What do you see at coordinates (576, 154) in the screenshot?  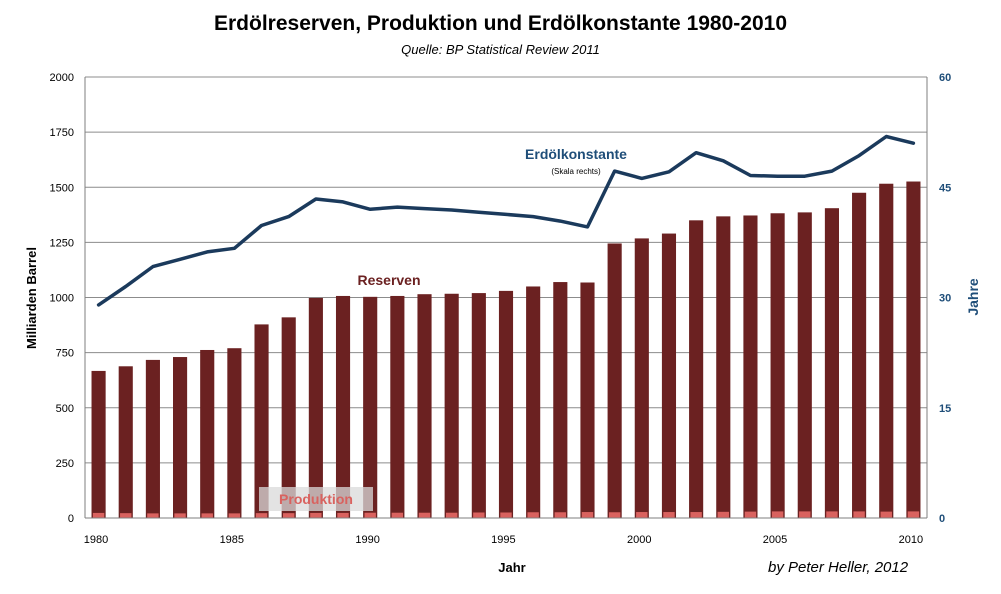 I see `erdoelkonstante-label: Erdölkonstante` at bounding box center [576, 154].